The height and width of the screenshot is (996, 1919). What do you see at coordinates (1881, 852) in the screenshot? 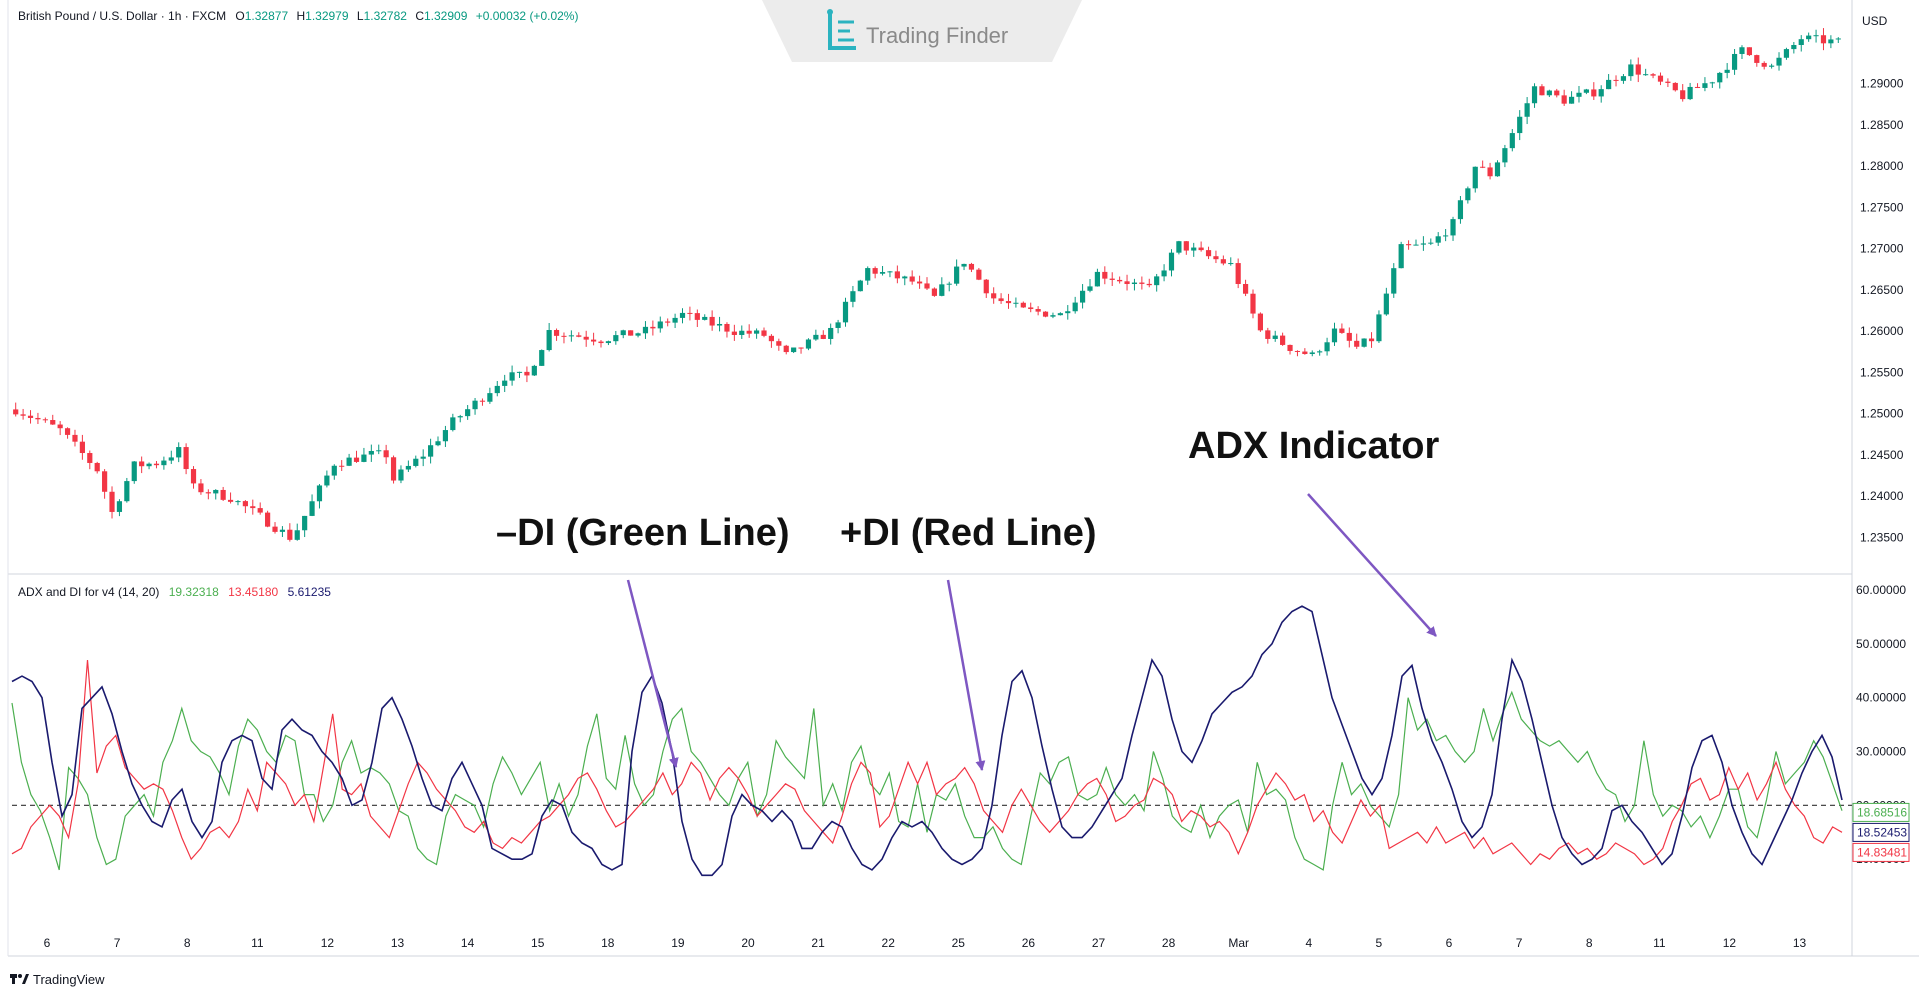
I see `last-value-label: 14.83481` at bounding box center [1881, 852].